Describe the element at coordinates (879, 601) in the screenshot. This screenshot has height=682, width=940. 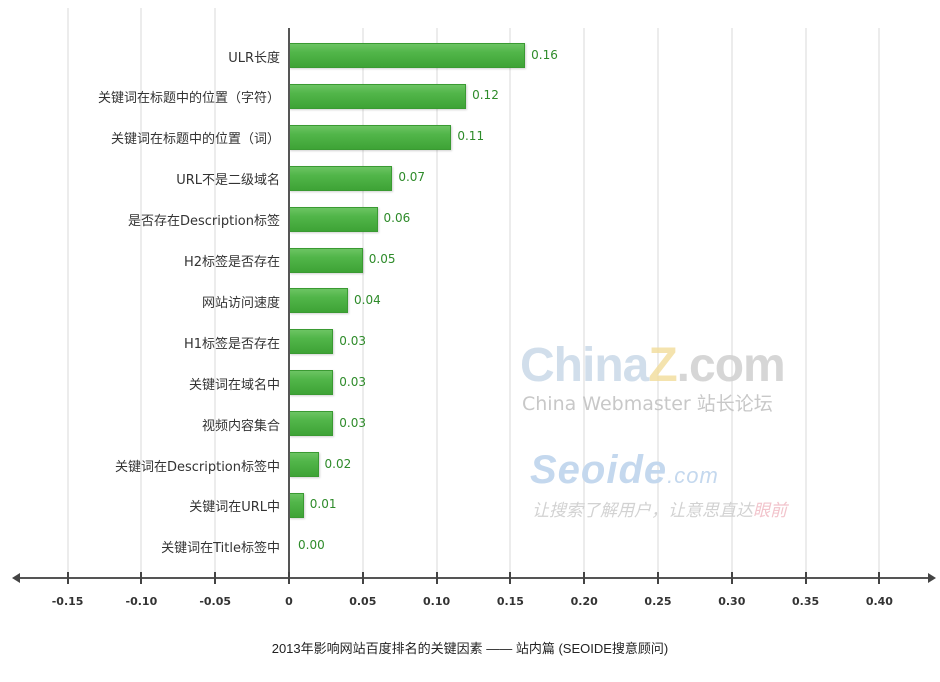
I see `x-tick-label: 0.40` at that location.